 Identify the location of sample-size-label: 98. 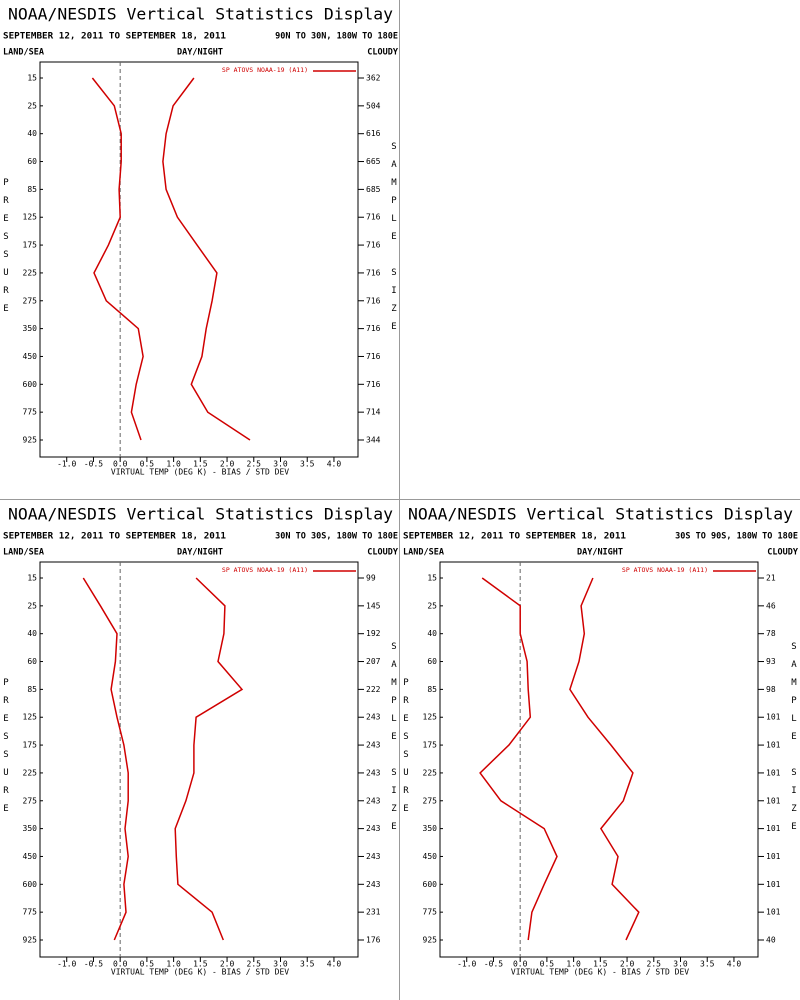
(771, 689).